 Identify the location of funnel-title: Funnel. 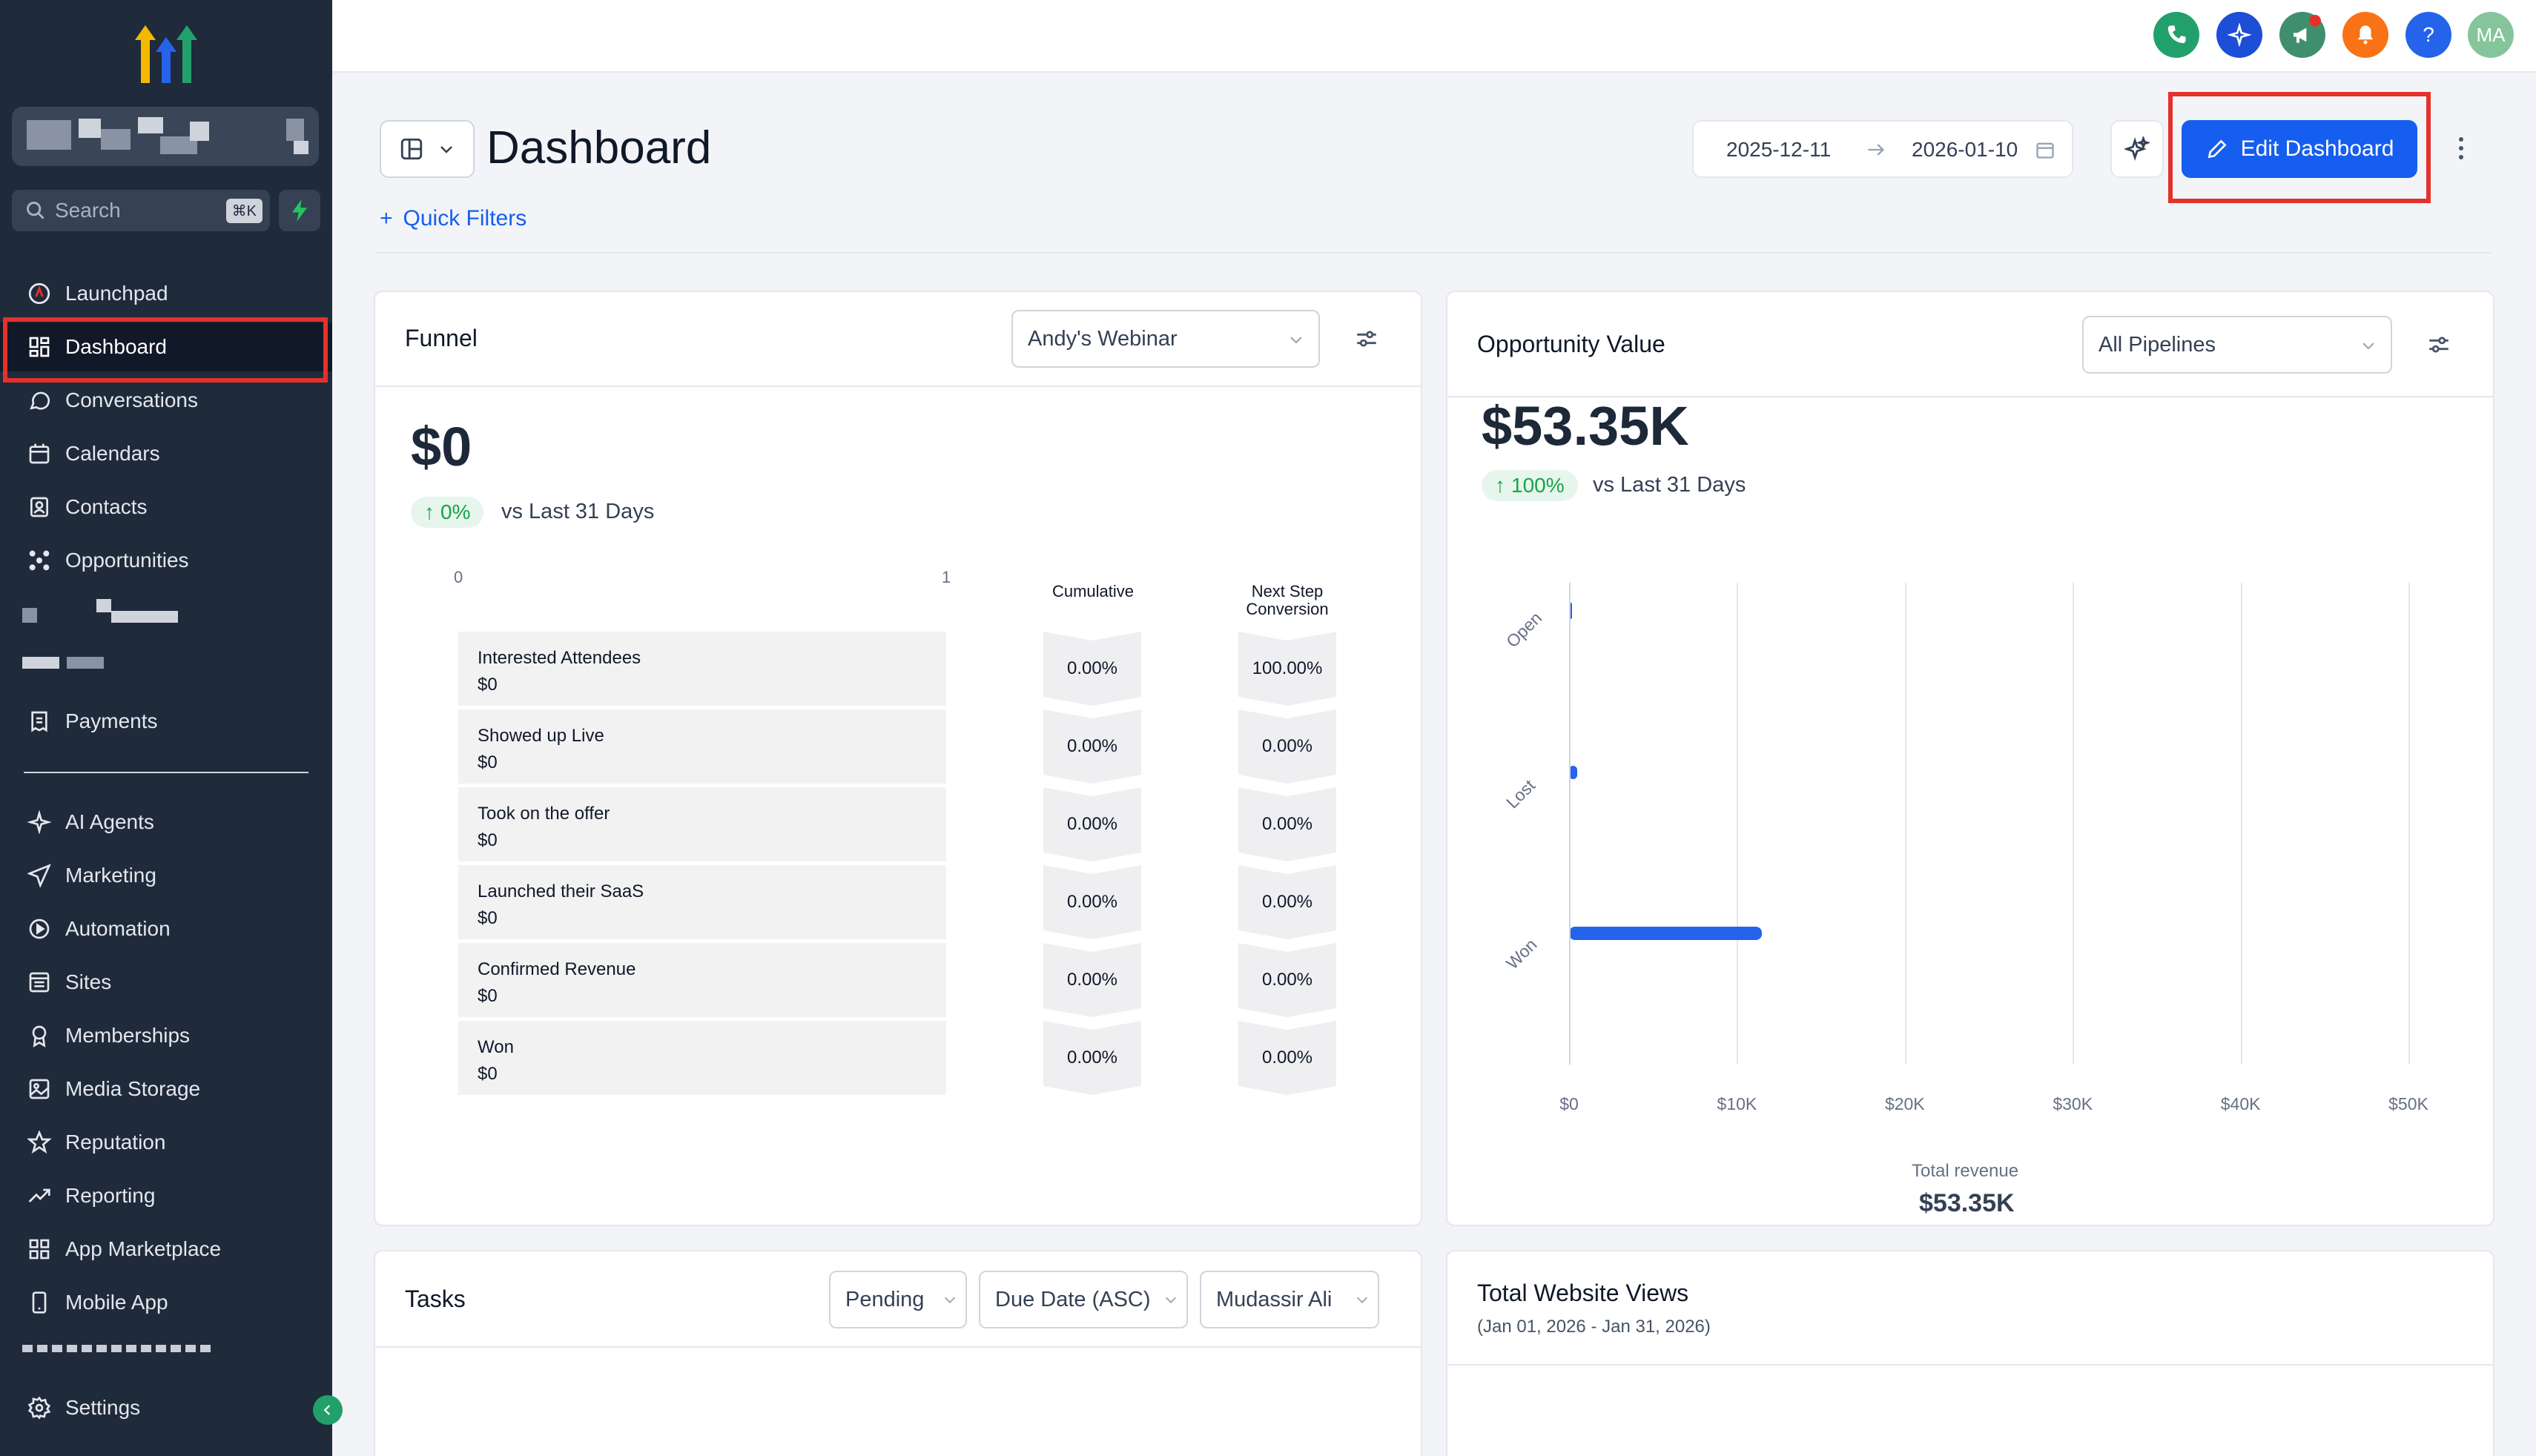
(441, 338).